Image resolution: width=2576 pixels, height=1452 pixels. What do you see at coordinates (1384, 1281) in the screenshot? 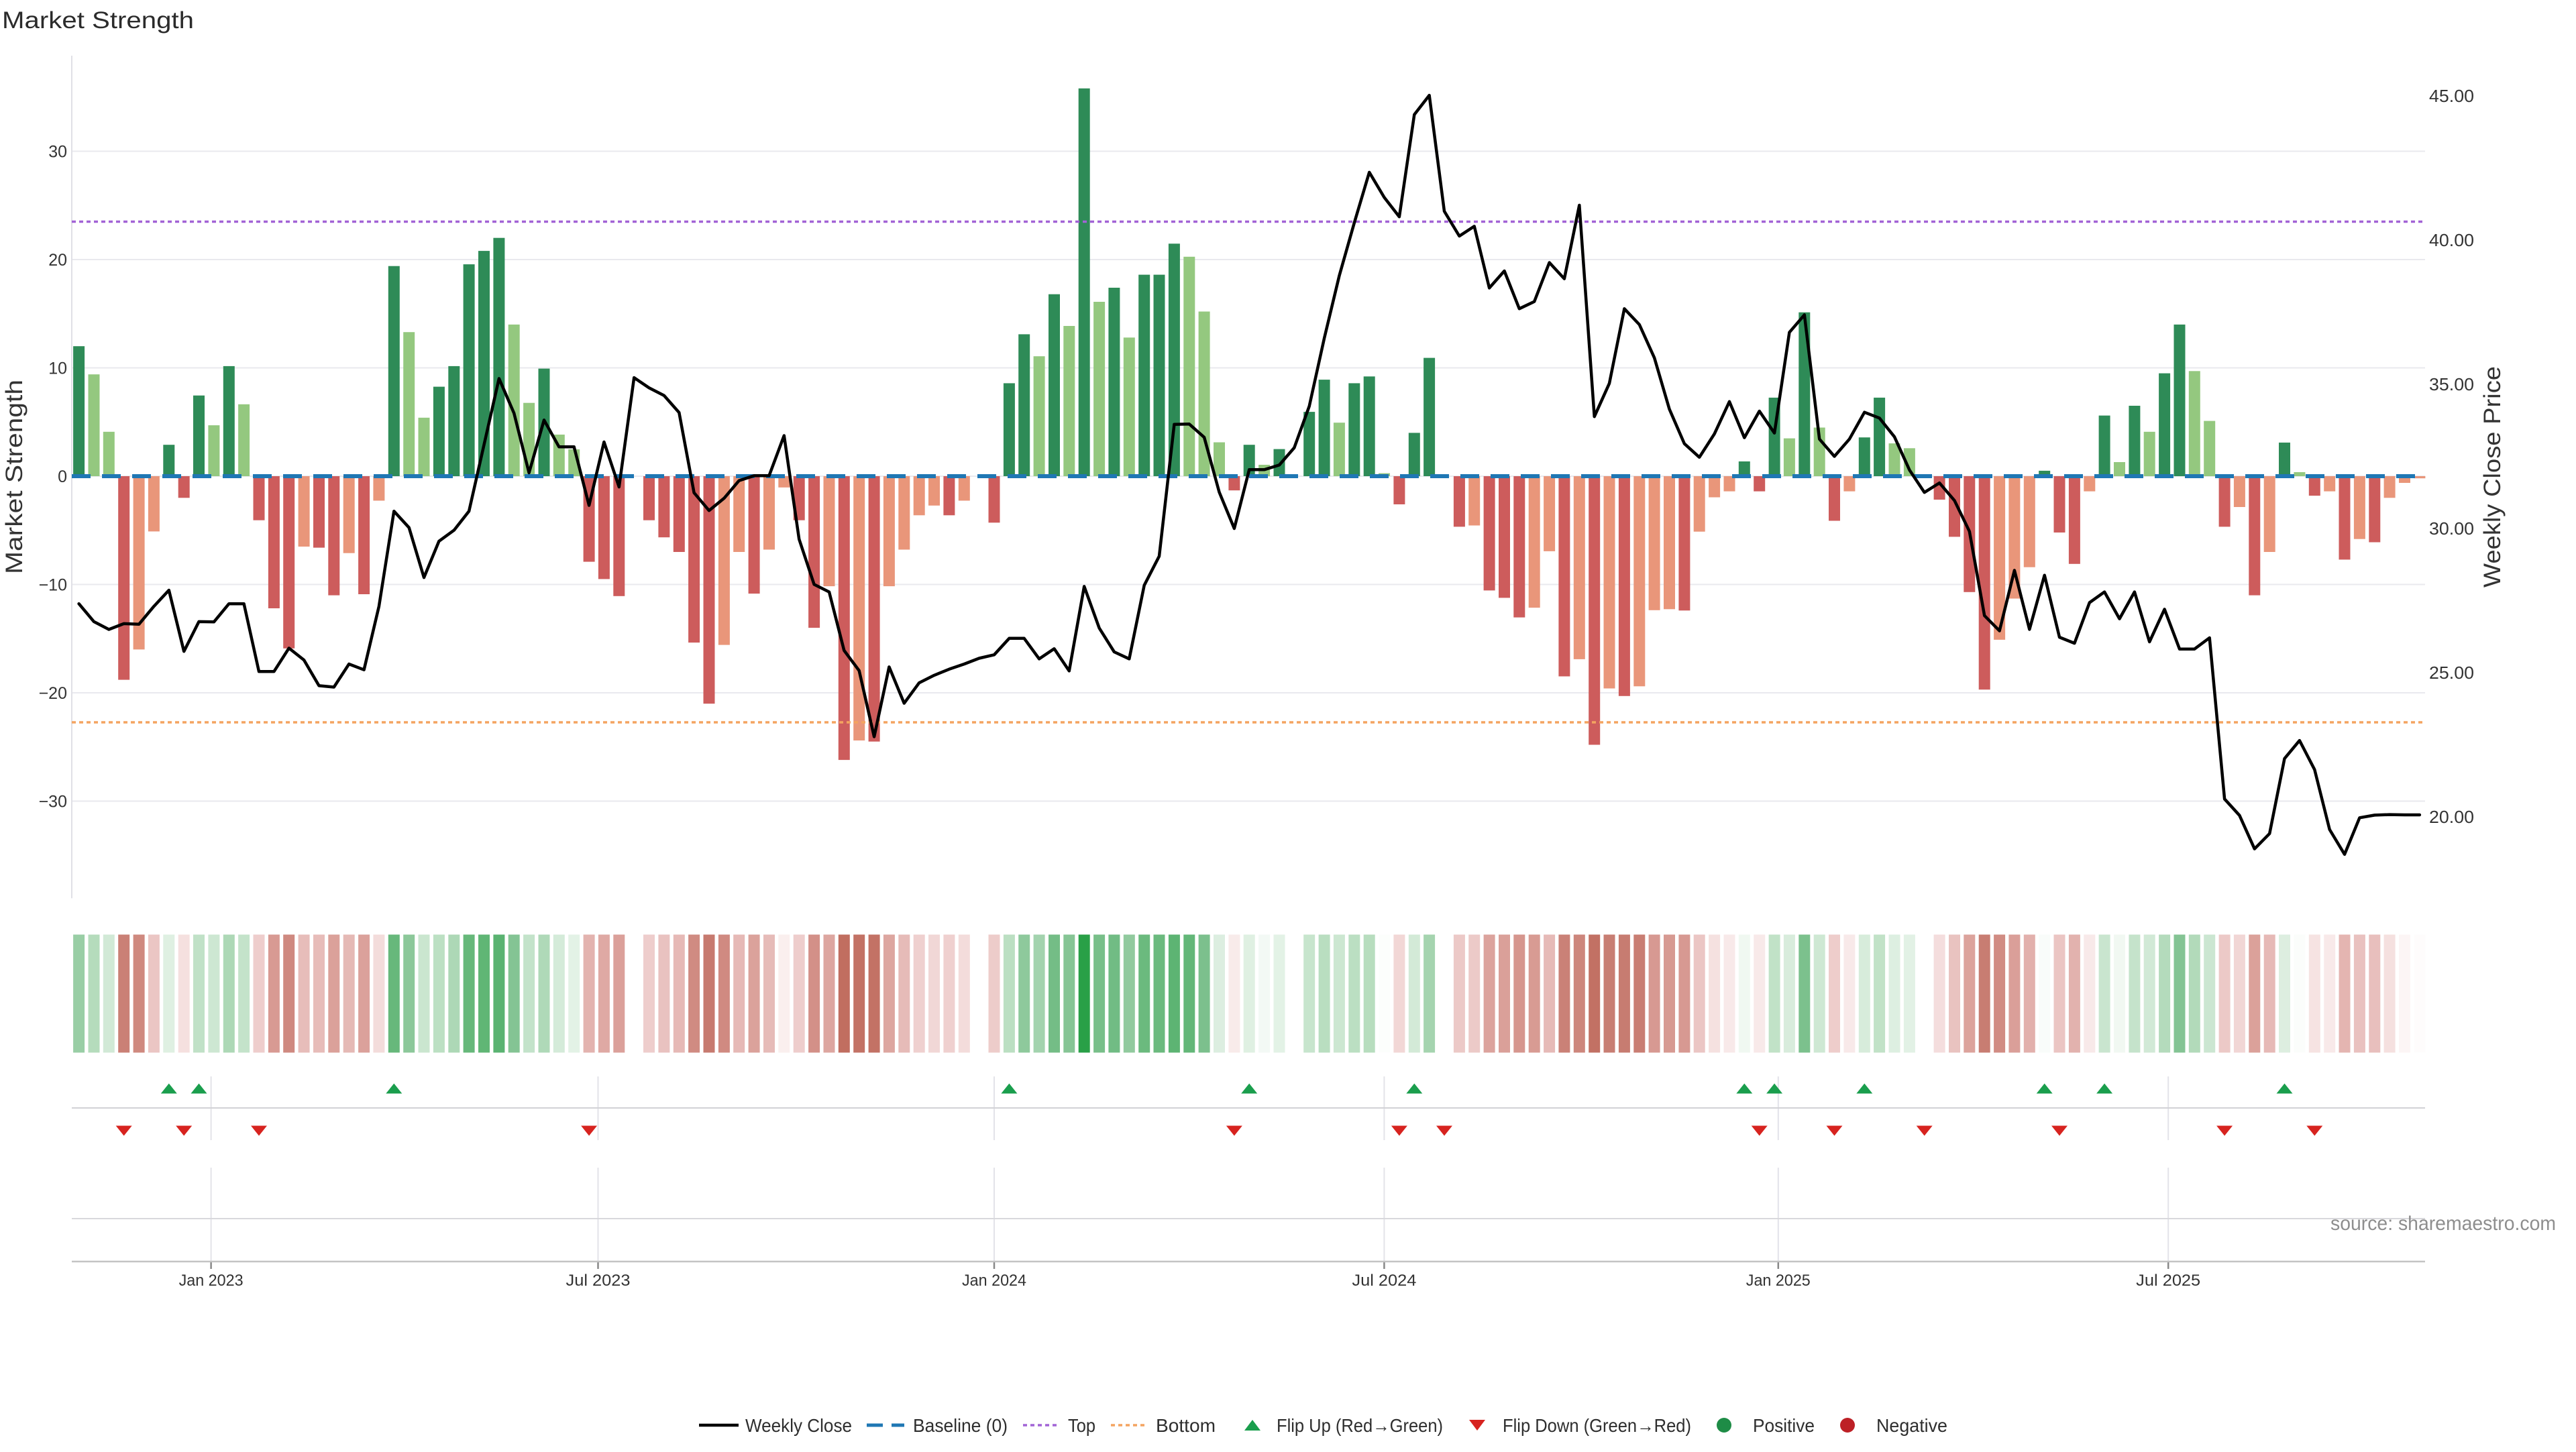
I see `svg-text: Jul 2024` at bounding box center [1384, 1281].